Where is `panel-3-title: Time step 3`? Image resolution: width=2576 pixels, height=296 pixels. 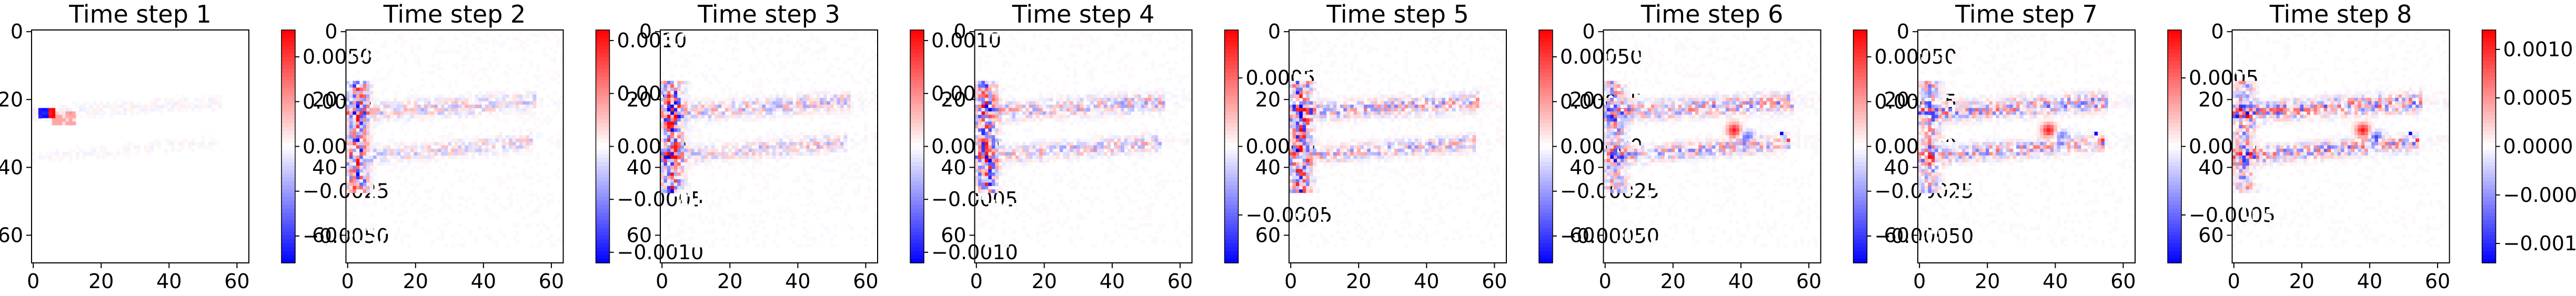 panel-3-title: Time step 3 is located at coordinates (768, 14).